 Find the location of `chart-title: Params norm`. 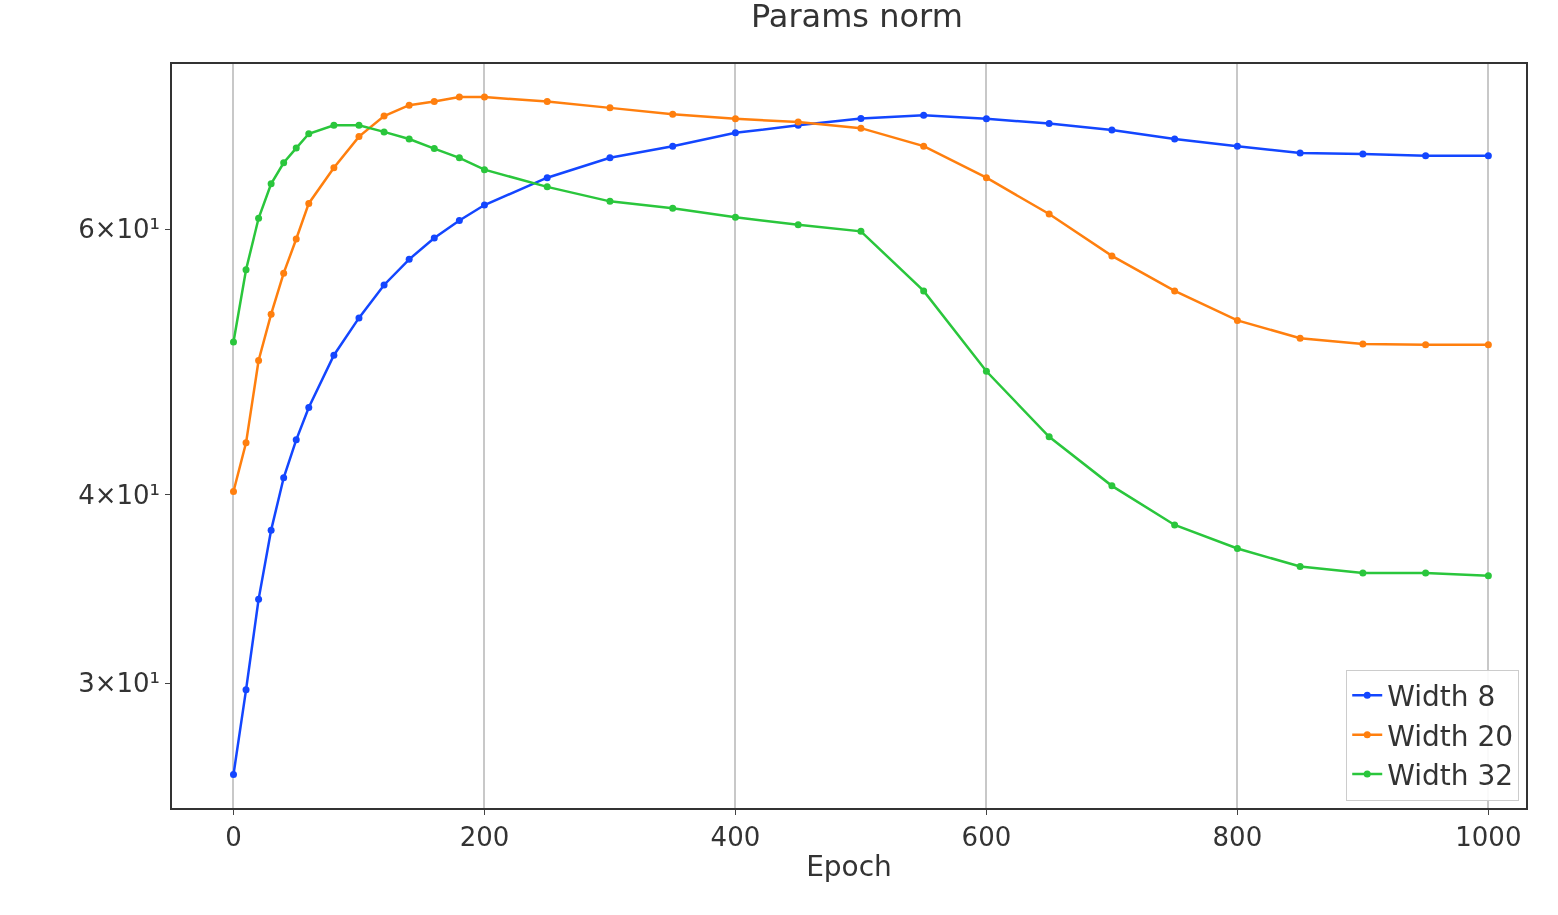

chart-title: Params norm is located at coordinates (856, 17).